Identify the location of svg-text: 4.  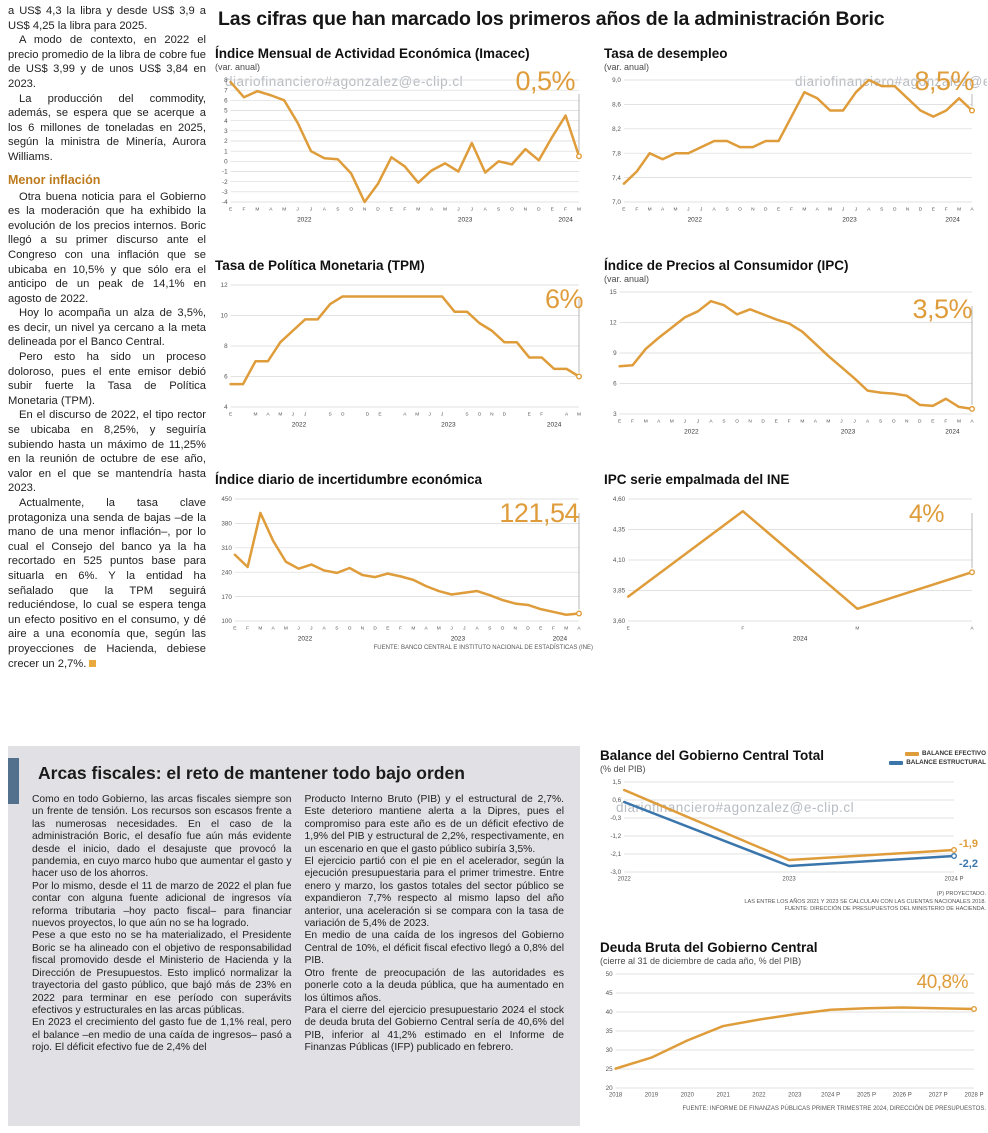
(226, 121).